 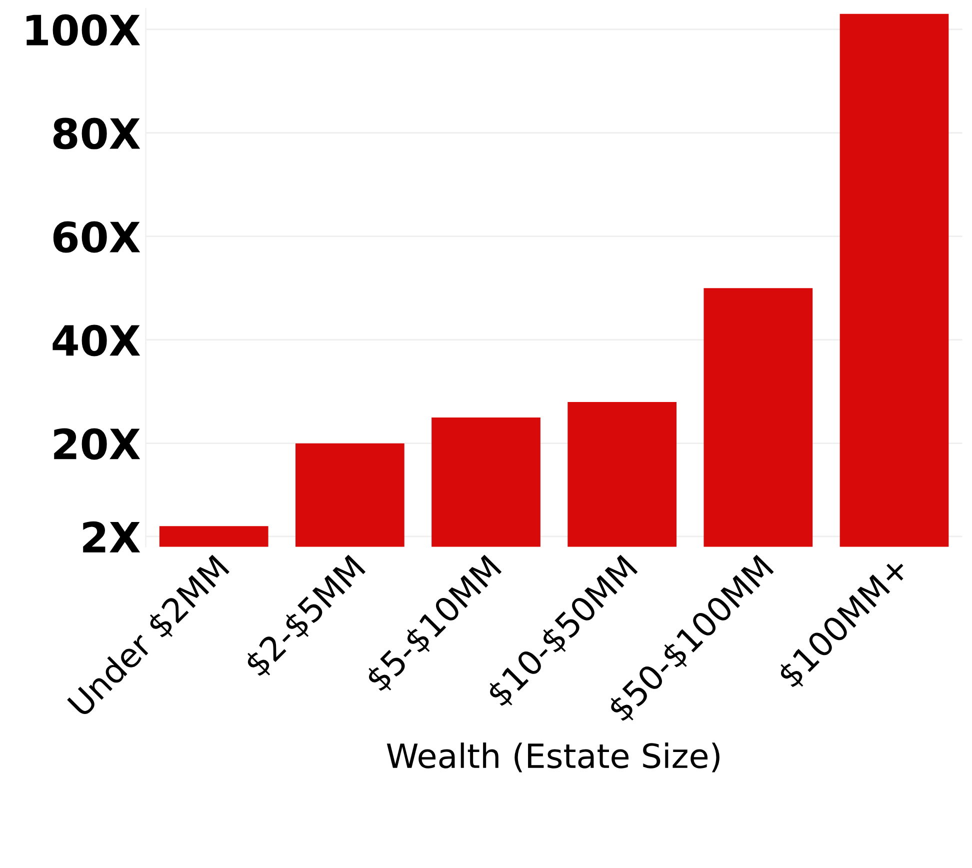 I want to click on y-tick-label: 60X, so click(x=96, y=237).